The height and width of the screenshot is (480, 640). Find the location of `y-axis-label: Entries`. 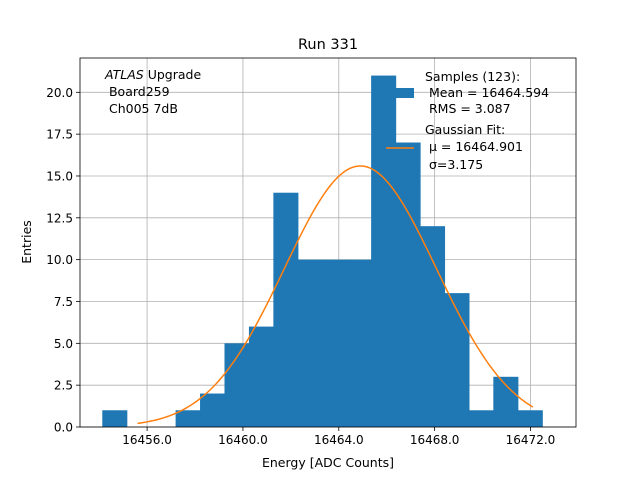

y-axis-label: Entries is located at coordinates (26, 242).